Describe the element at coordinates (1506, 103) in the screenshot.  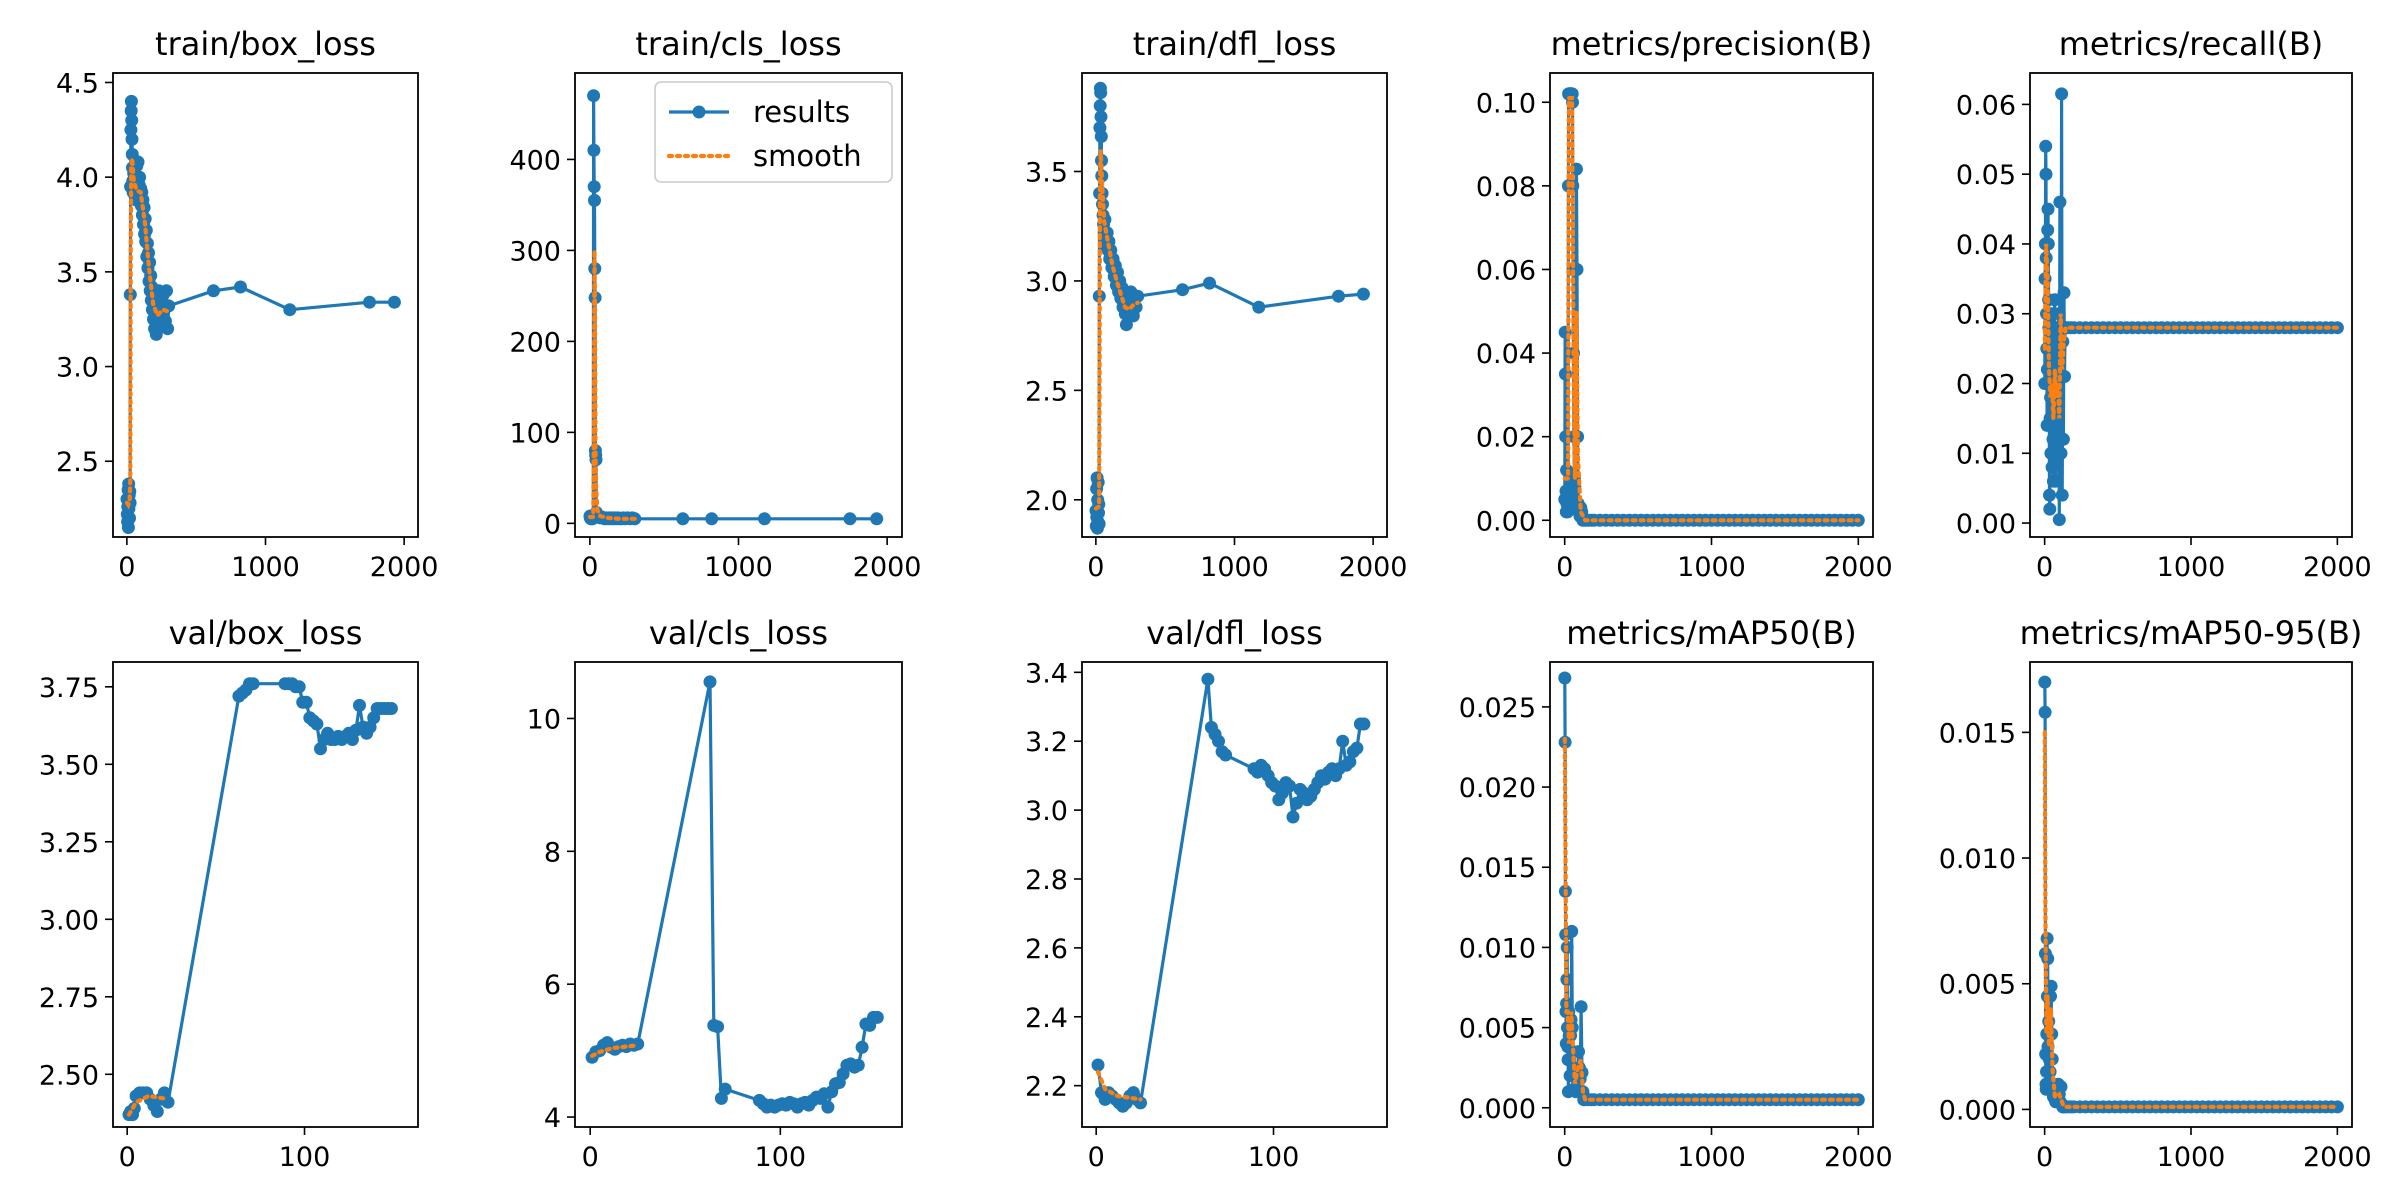
I see `y-tick-label: 0.10` at that location.